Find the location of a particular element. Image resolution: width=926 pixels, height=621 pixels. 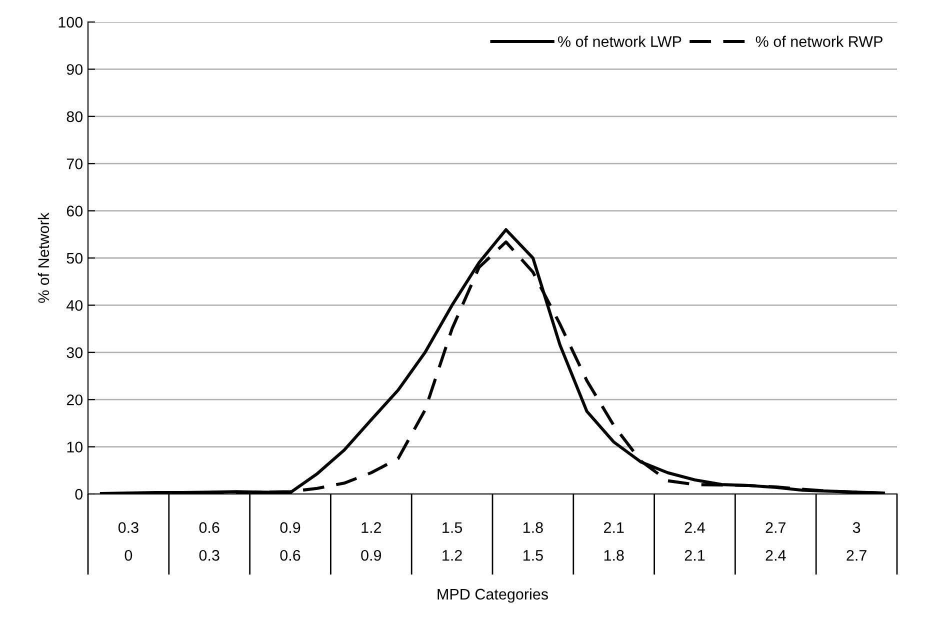

y-tick-label: 20 is located at coordinates (74, 400).